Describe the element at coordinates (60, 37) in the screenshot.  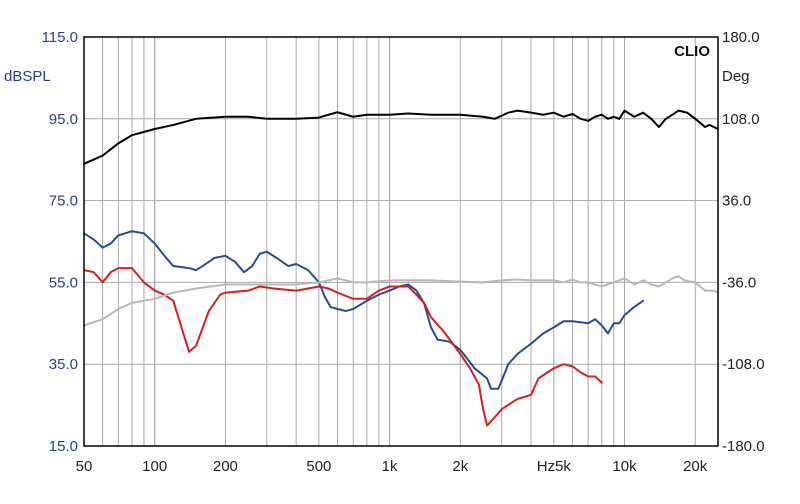
I see `left-axis-tick-label: 115.0` at that location.